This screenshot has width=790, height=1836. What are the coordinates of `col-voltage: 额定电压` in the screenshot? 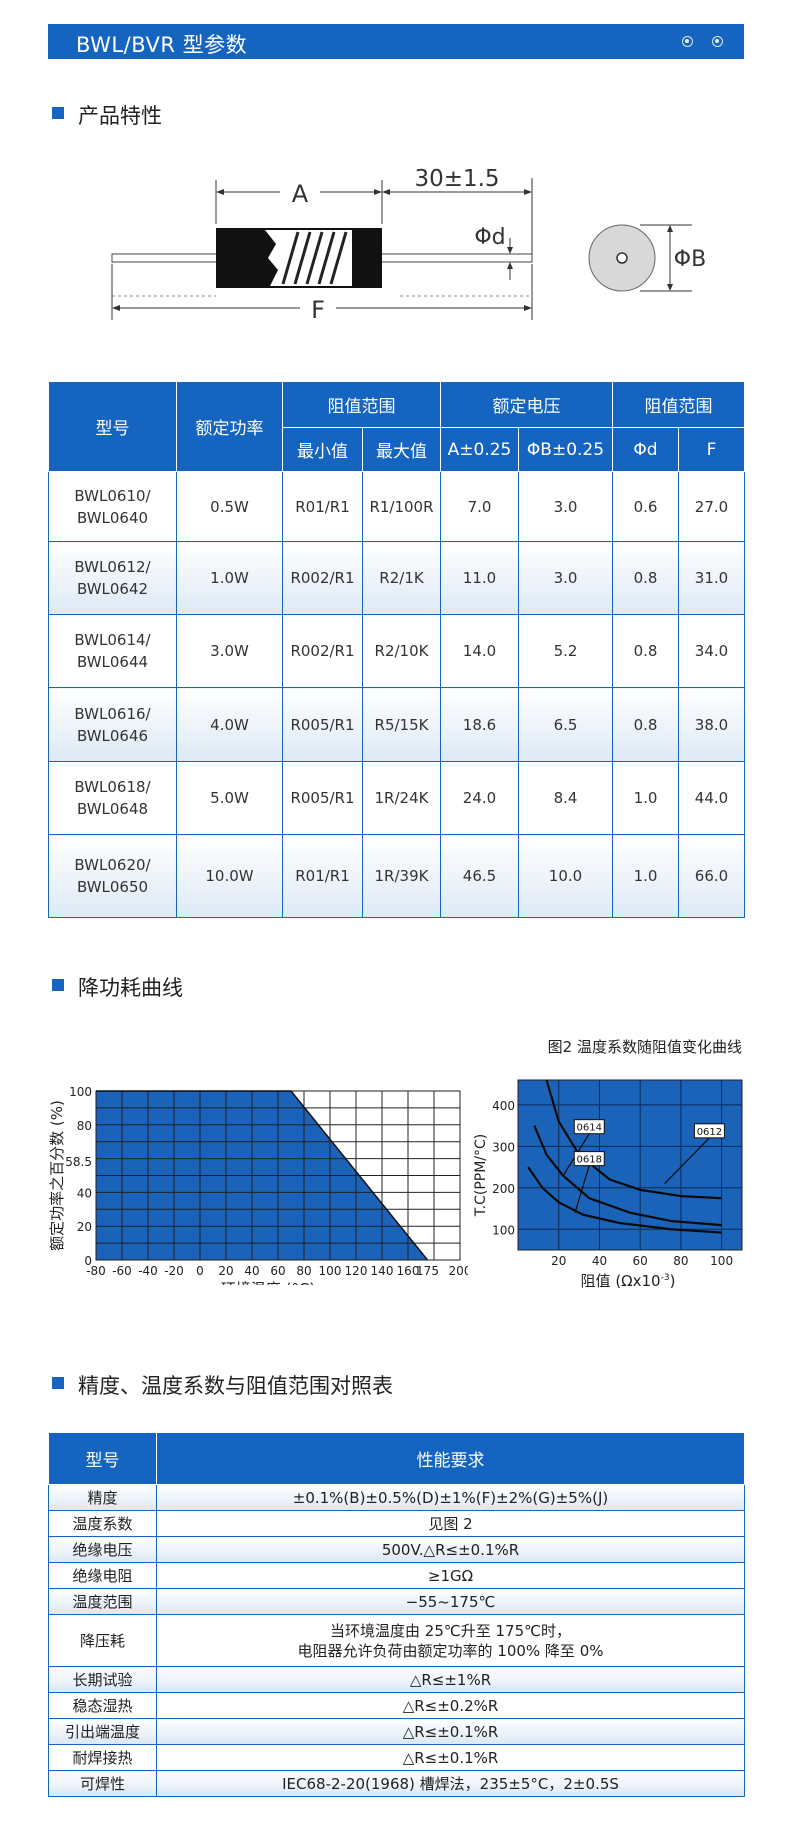 It's located at (526, 404).